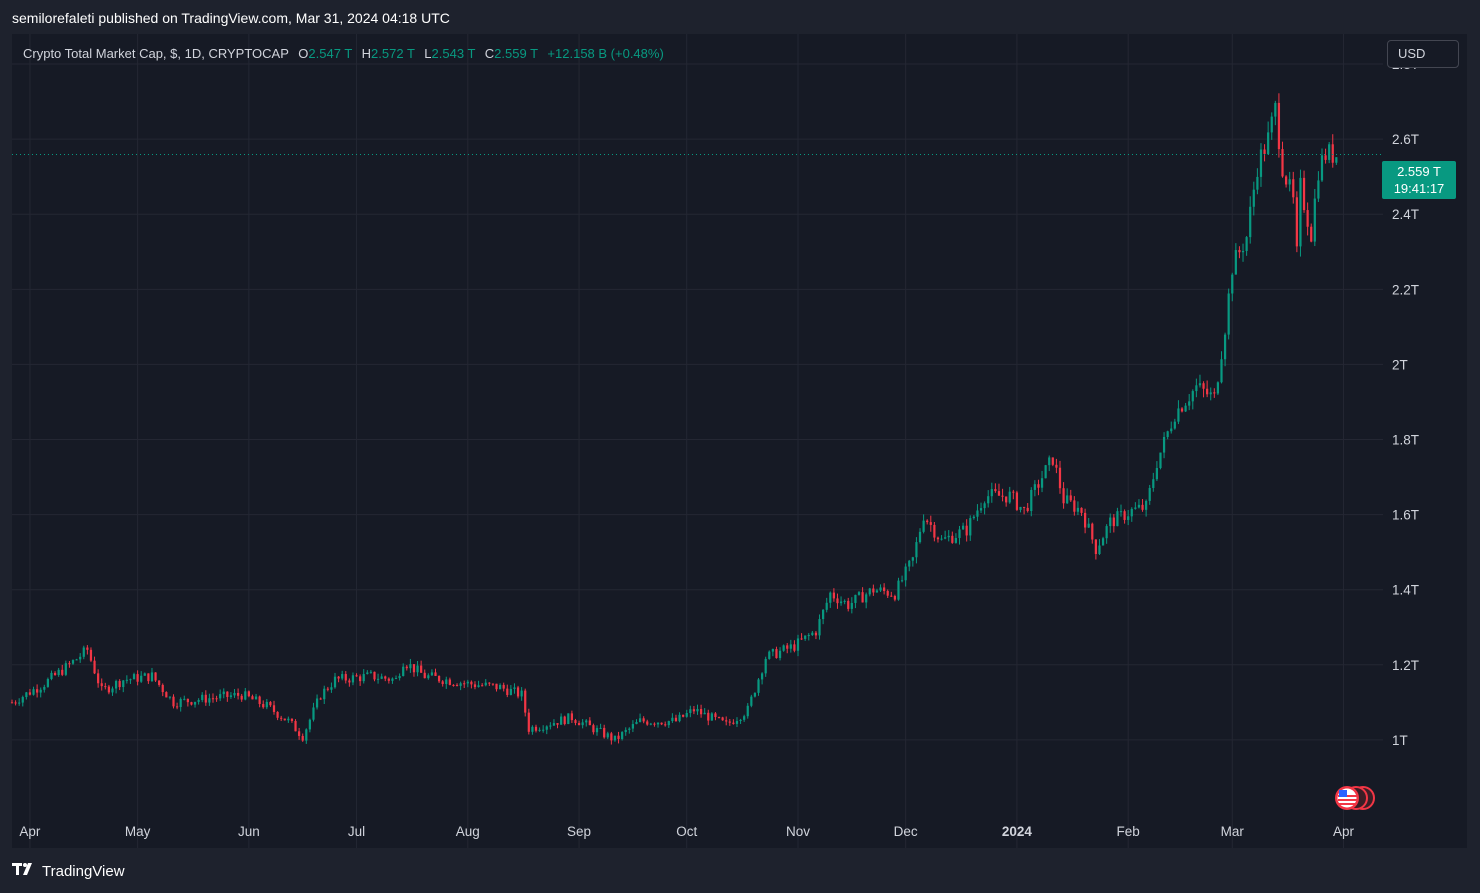 This screenshot has width=1480, height=893. I want to click on x-tick-label: 2024, so click(1017, 831).